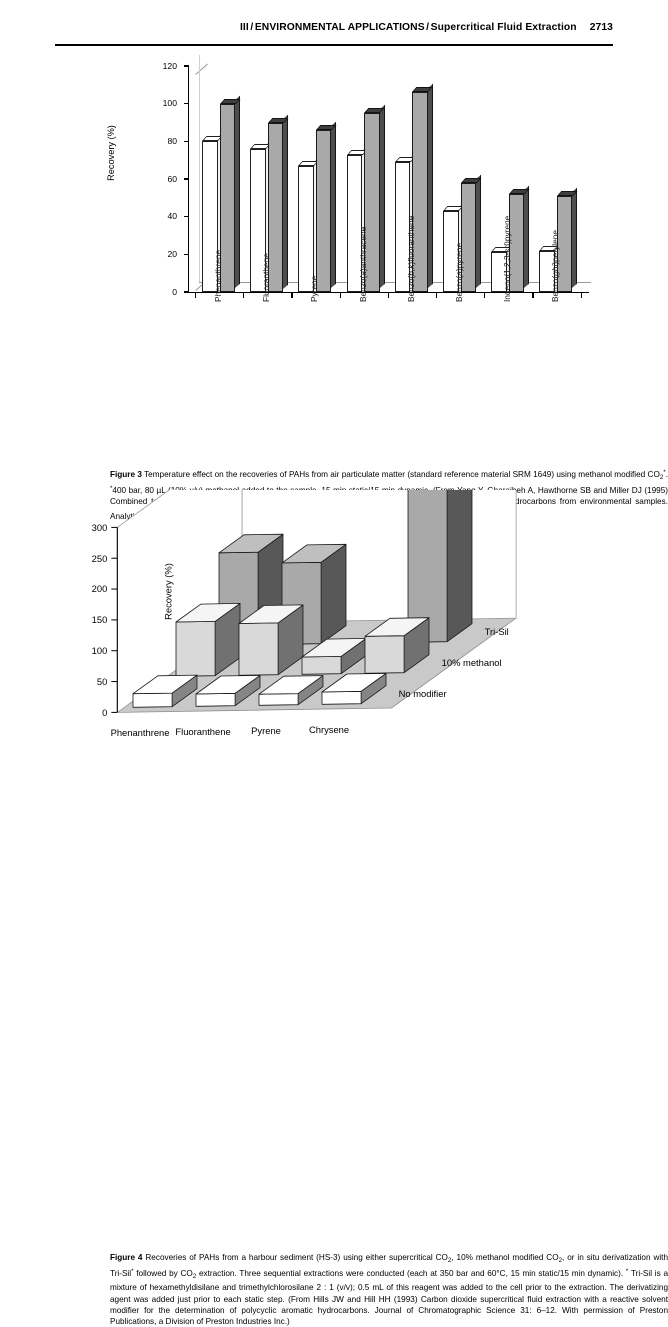 The height and width of the screenshot is (1327, 668). Describe the element at coordinates (339, 27) in the screenshot. I see `running-head-category: ENVIRONMENTAL APPLICATIONS` at that location.